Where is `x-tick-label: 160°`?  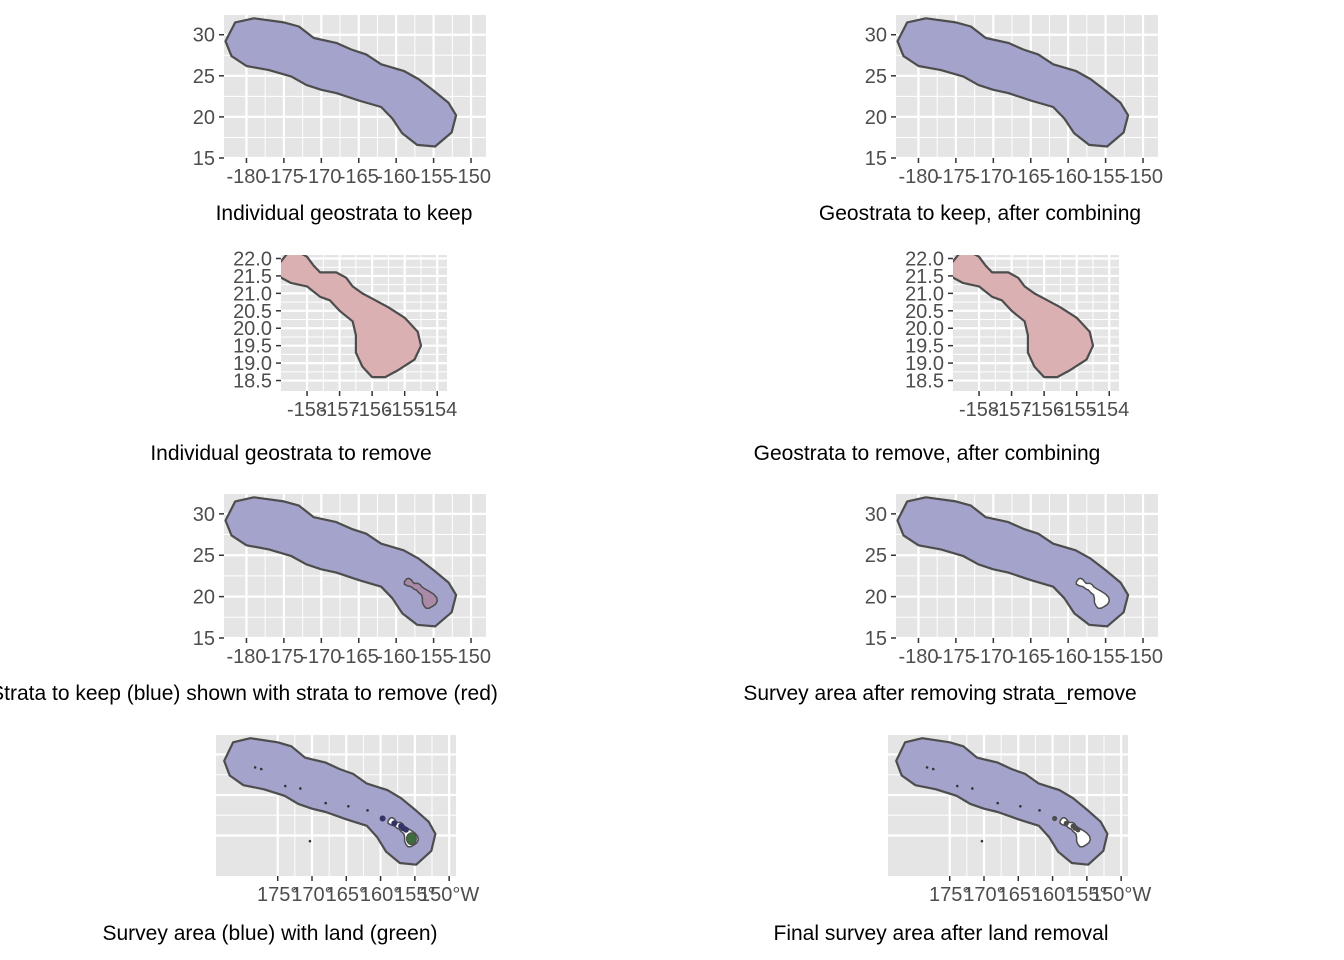 x-tick-label: 160° is located at coordinates (380, 895).